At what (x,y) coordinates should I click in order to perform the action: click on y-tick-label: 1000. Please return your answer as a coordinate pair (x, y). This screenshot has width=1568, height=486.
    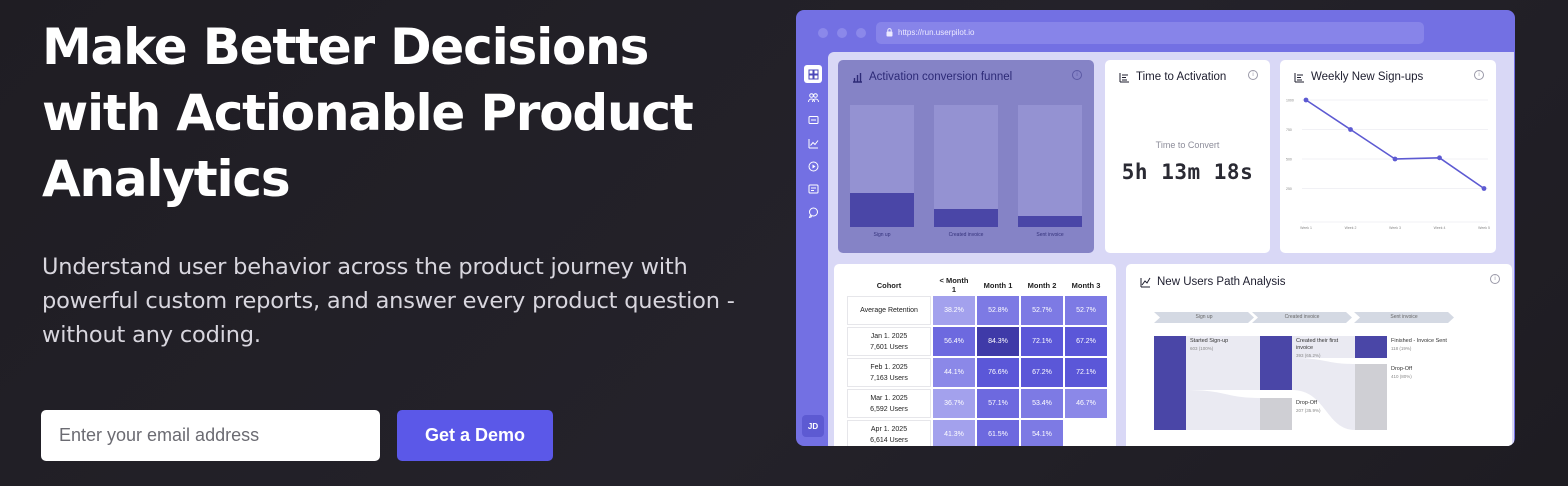
    Looking at the image, I should click on (1290, 101).